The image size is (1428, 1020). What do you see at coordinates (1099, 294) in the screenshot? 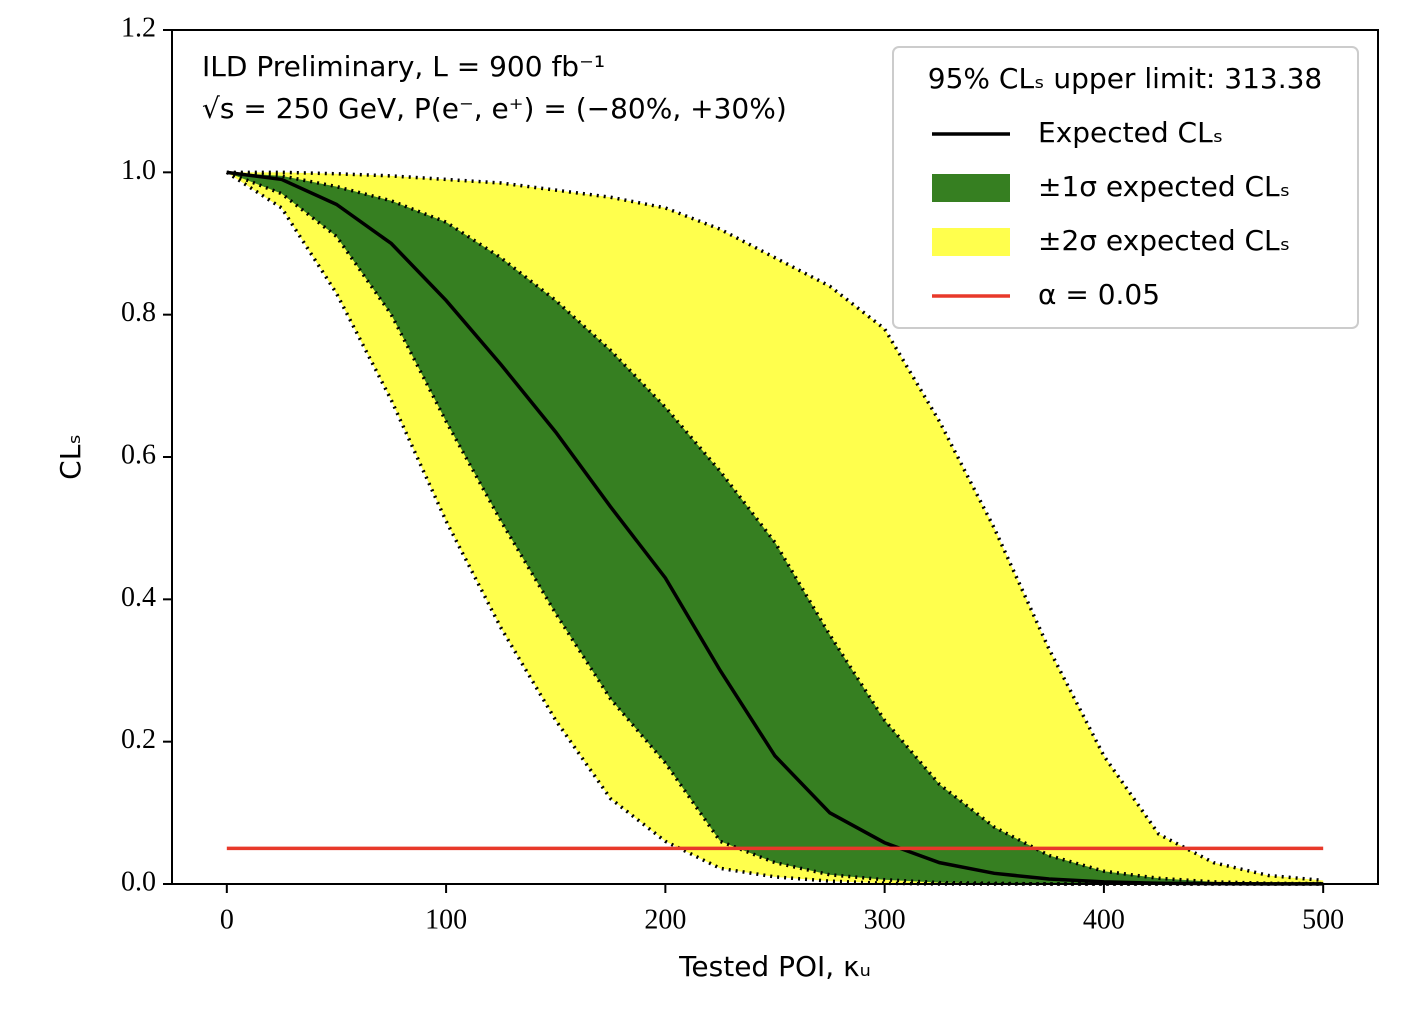
I see `legend-label: α = 0.05` at bounding box center [1099, 294].